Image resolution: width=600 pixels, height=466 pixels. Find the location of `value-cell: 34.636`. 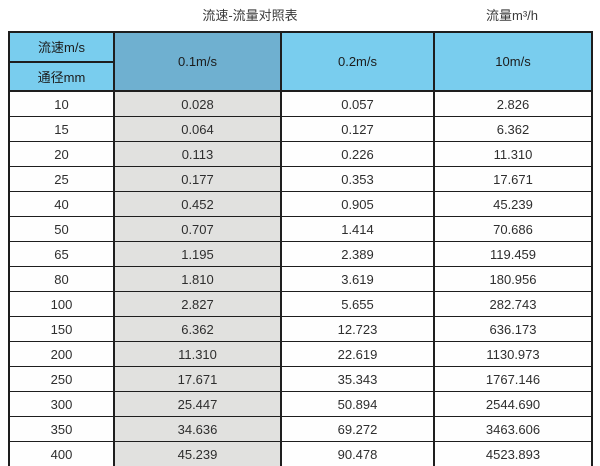

value-cell: 34.636 is located at coordinates (197, 429).